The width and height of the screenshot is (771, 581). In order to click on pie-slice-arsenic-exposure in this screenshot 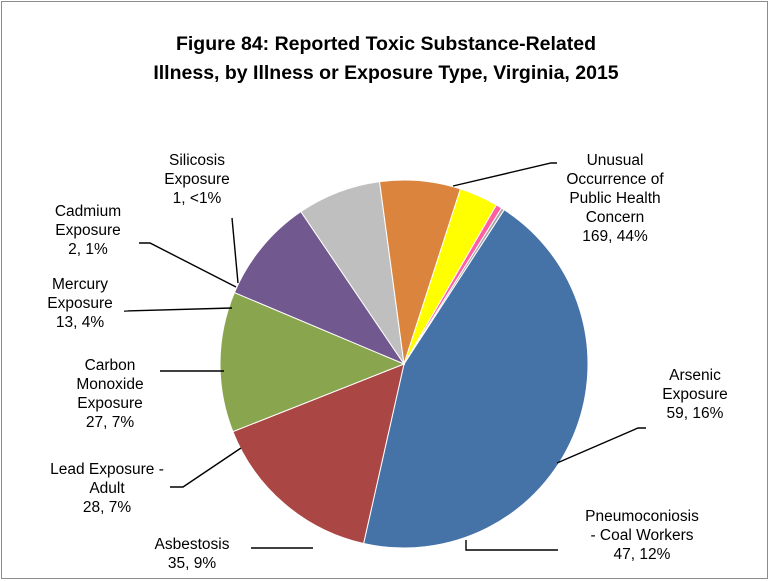, I will do `click(318, 454)`.